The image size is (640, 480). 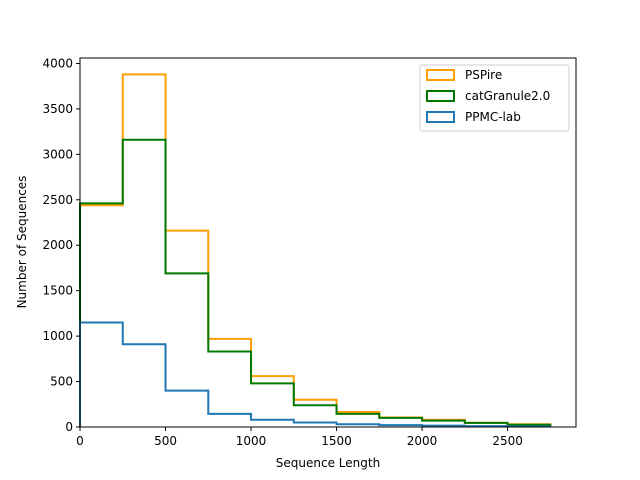 What do you see at coordinates (422, 441) in the screenshot?
I see `x-tick-label: 2000` at bounding box center [422, 441].